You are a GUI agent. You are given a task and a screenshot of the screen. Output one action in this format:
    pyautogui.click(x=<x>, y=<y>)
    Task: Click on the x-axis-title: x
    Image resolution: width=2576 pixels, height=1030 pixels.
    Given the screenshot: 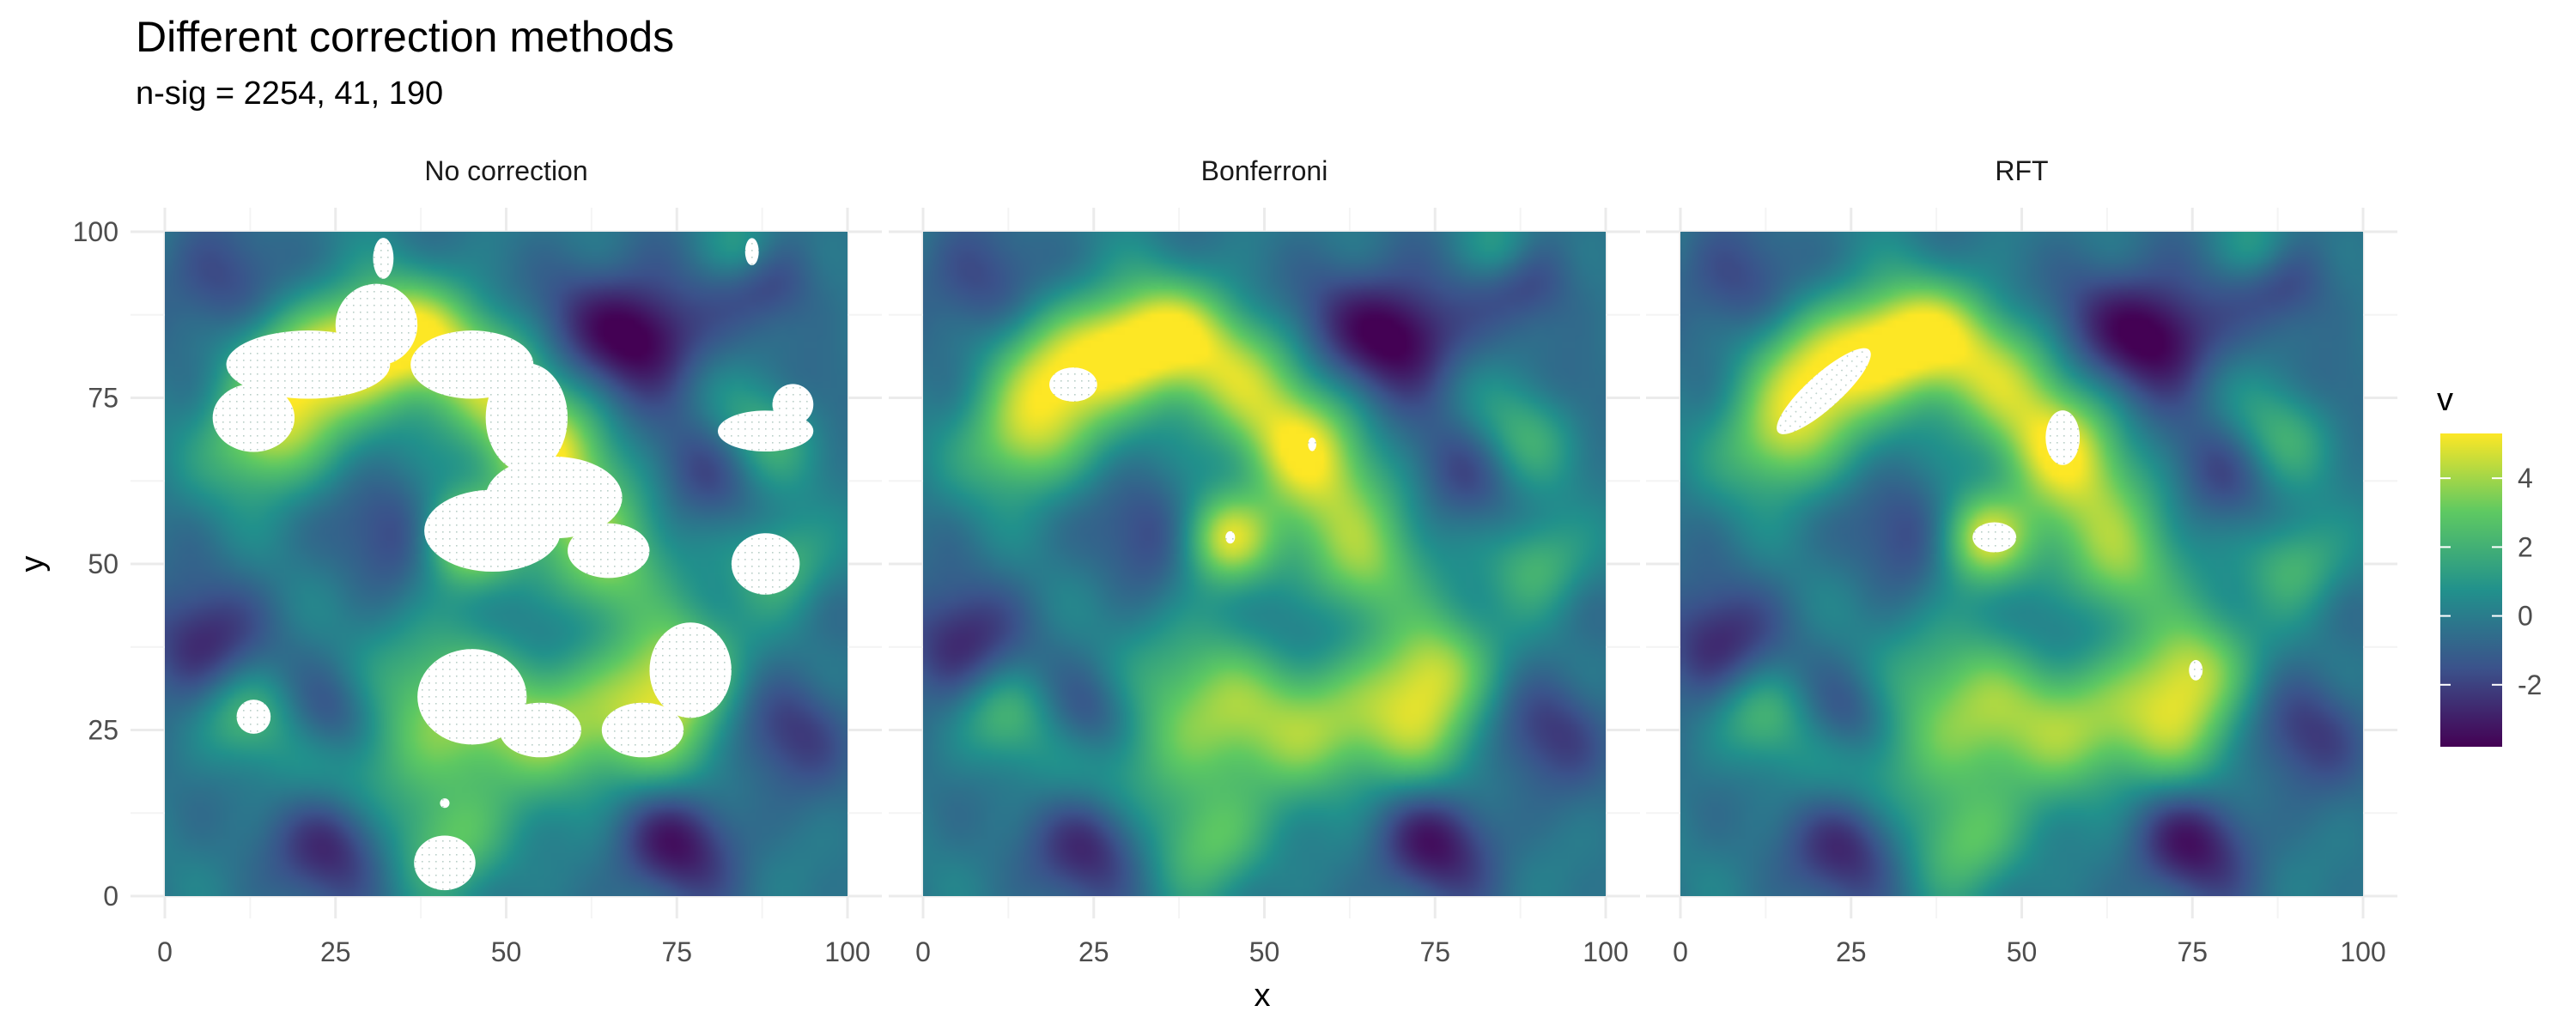 What is the action you would take?
    pyautogui.click(x=1263, y=996)
    